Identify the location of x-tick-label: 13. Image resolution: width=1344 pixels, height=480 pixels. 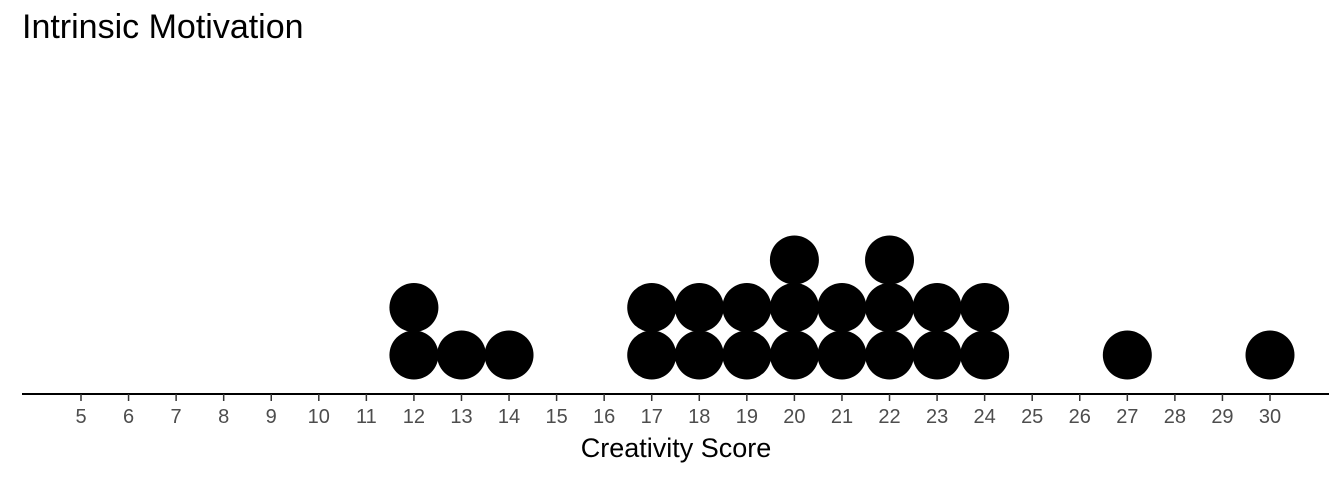
(461, 417).